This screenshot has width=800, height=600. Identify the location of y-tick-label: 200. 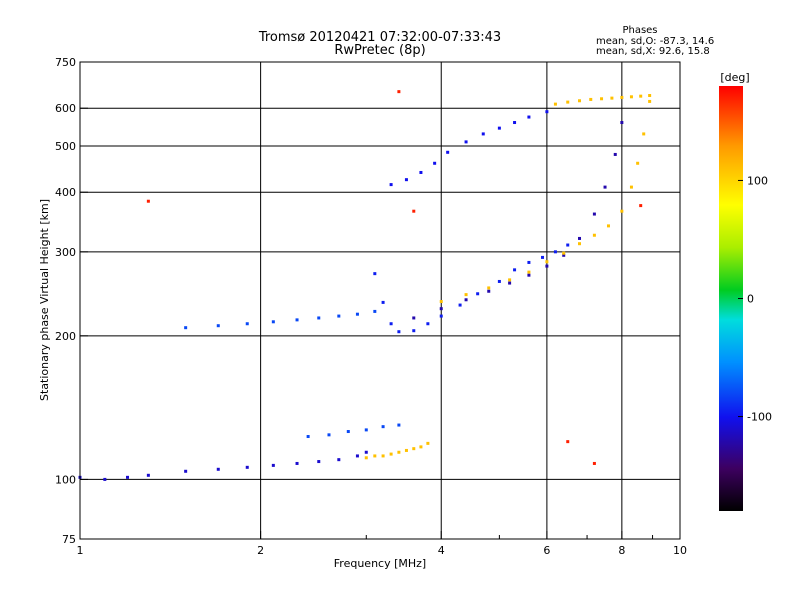
(65, 336).